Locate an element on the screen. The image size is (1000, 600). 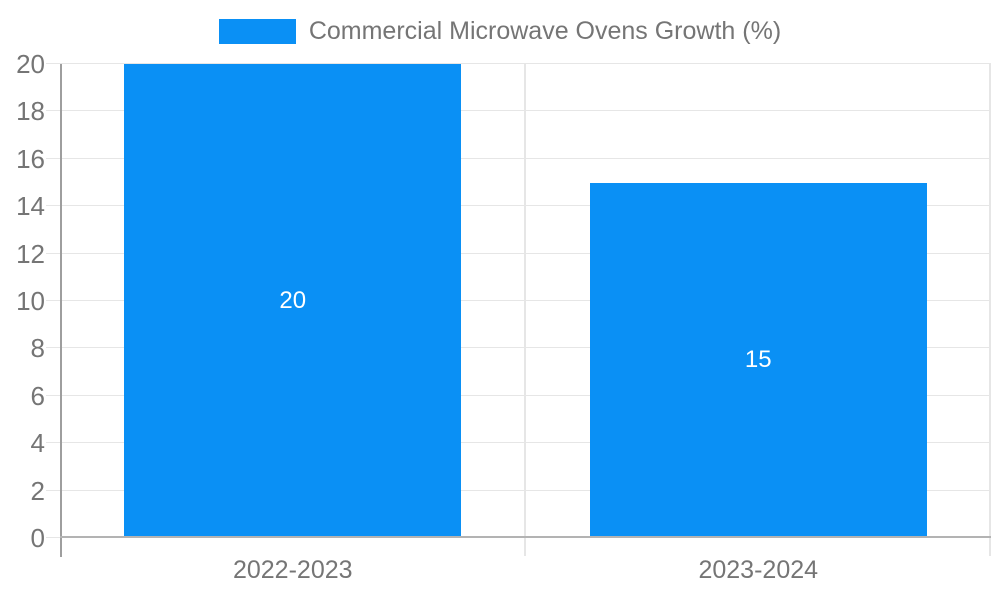
bar-value-label: 20 is located at coordinates (293, 300).